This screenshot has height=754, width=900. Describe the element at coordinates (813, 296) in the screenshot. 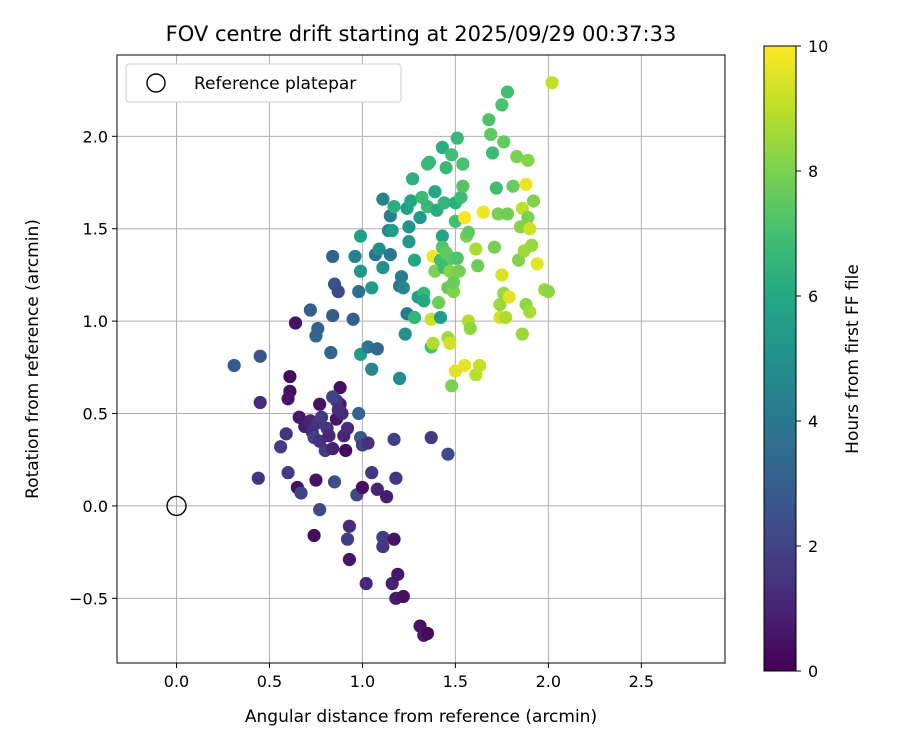

I see `colorbar-tick-label: 6` at that location.